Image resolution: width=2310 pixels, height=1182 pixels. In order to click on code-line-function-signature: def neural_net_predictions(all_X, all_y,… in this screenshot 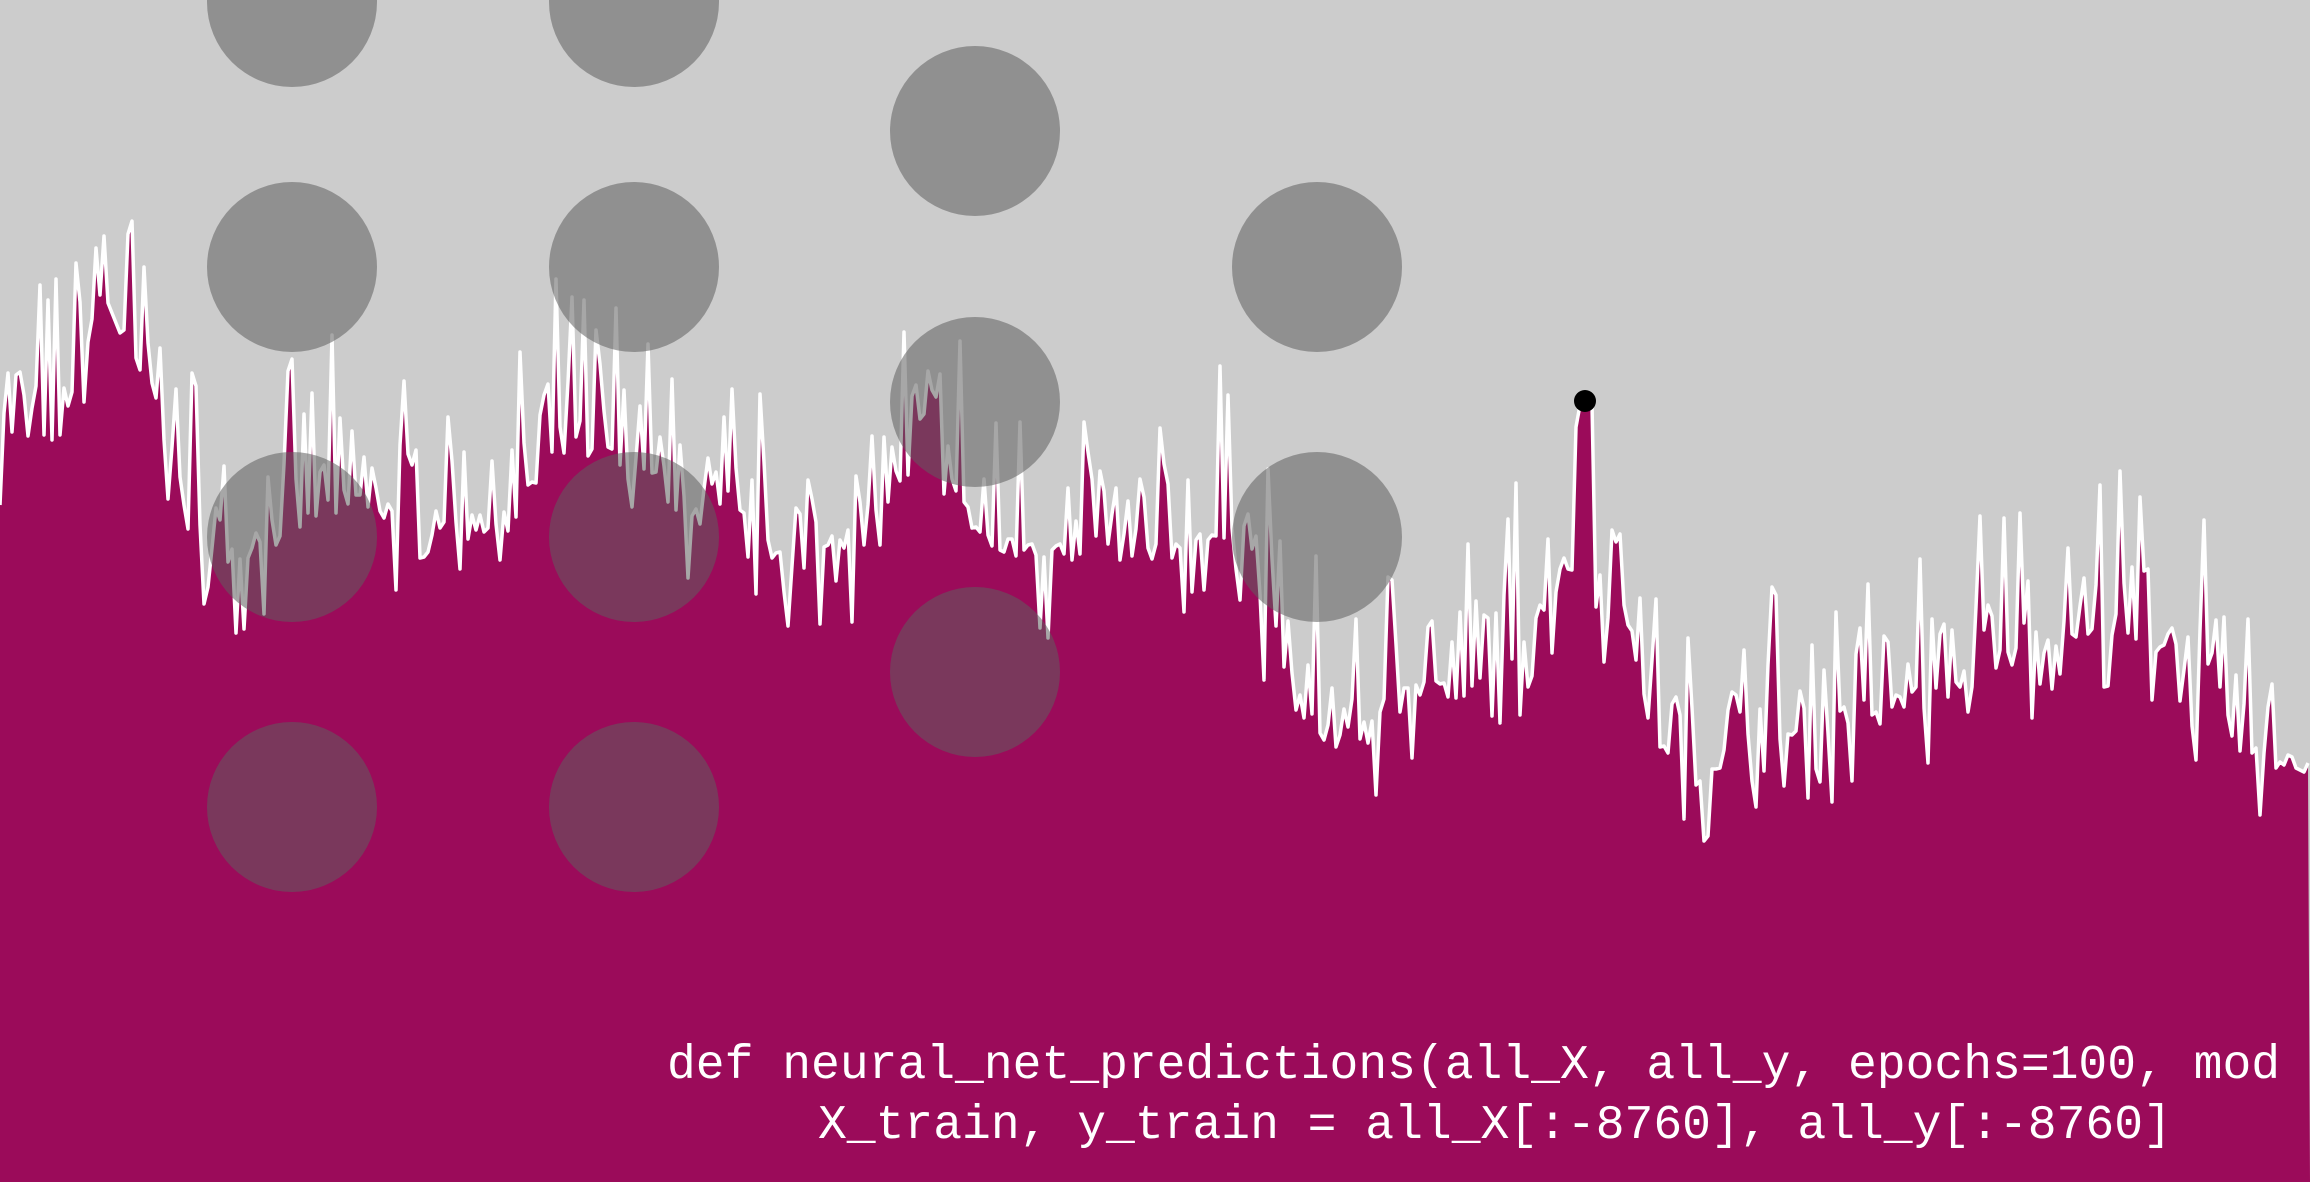, I will do `click(1474, 1066)`.